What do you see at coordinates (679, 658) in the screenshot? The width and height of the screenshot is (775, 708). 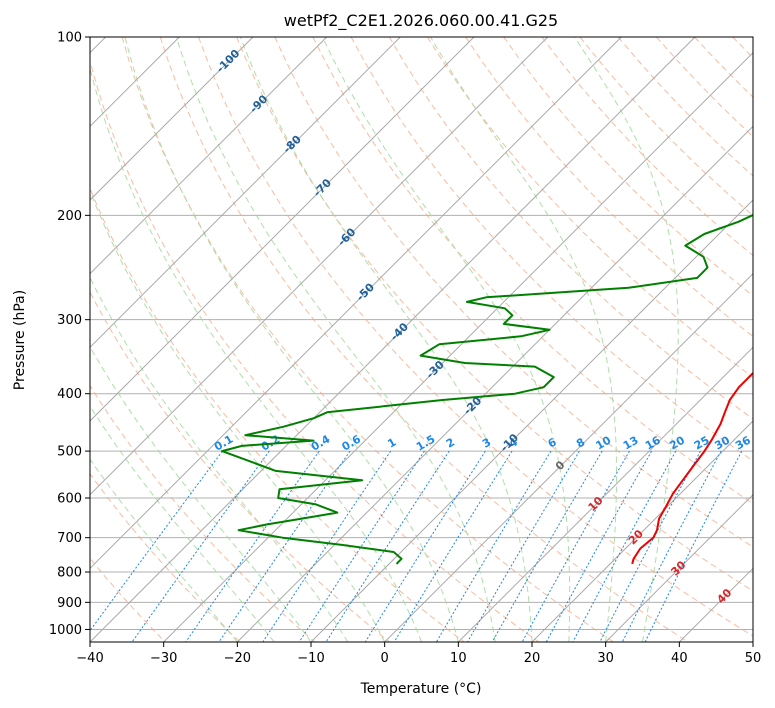 I see `x-tick-label: 40` at bounding box center [679, 658].